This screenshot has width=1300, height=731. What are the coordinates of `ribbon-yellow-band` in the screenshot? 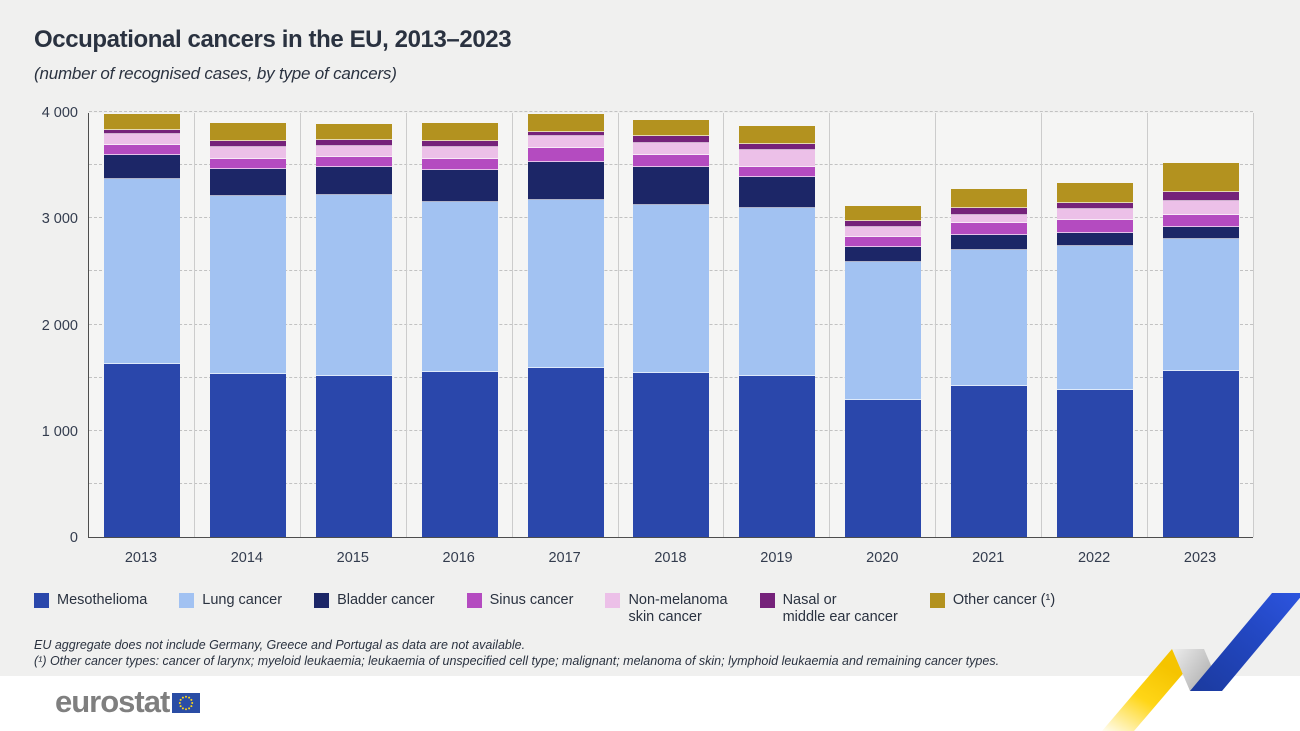 It's located at (1153, 690).